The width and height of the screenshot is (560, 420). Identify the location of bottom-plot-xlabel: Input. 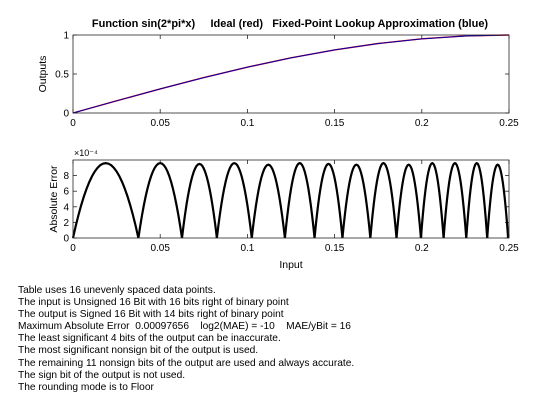
(290, 265).